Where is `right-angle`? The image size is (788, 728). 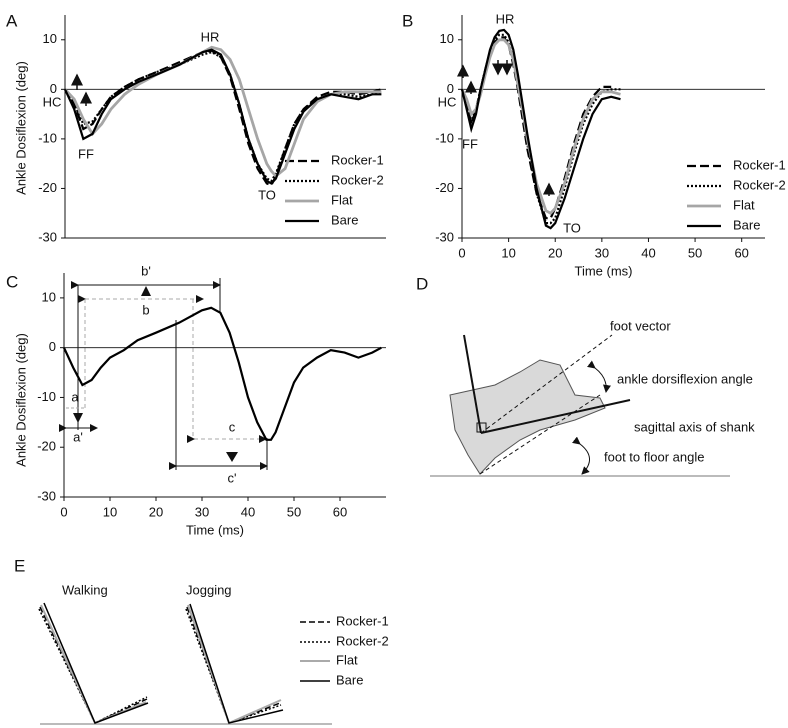 right-angle is located at coordinates (481, 427).